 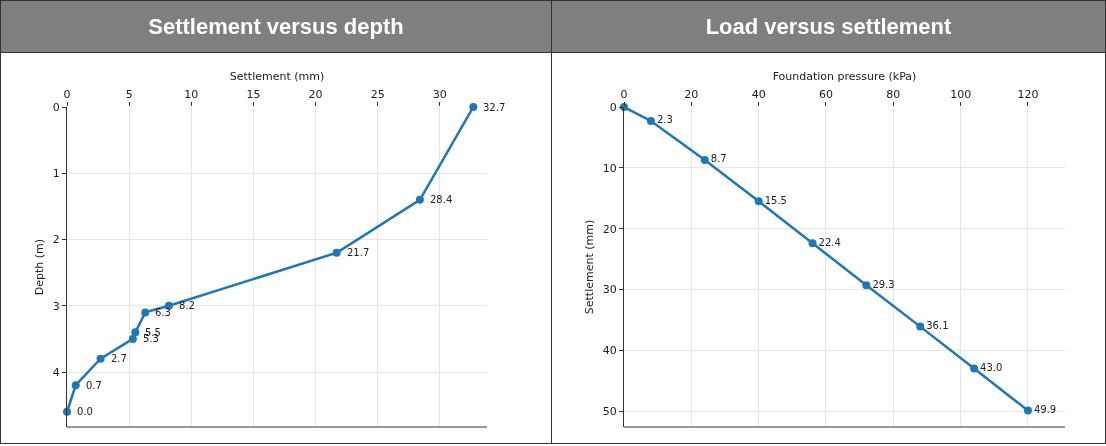 I want to click on annotation: 2.7, so click(x=119, y=358).